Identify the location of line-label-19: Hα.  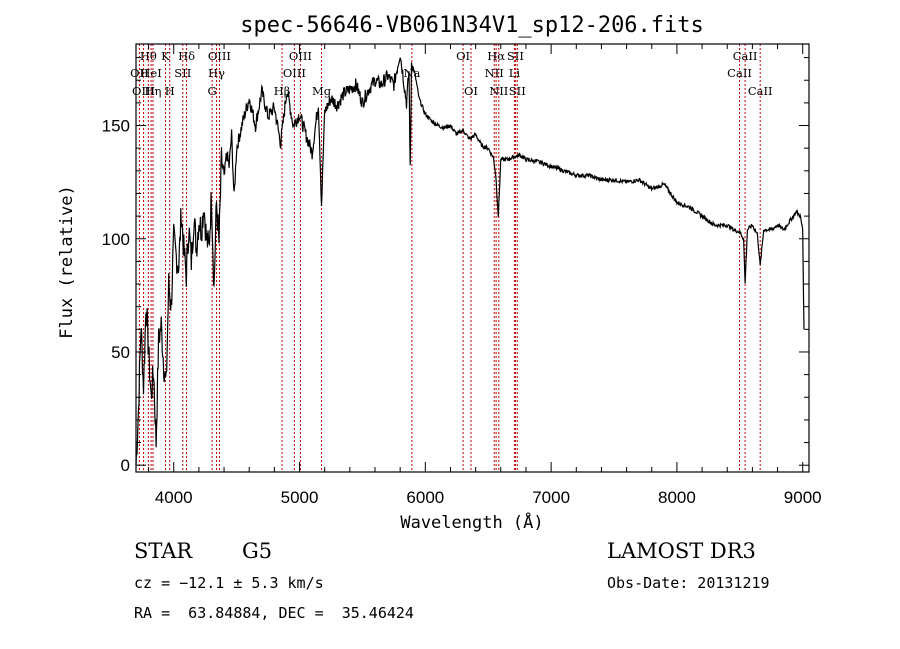
(496, 56).